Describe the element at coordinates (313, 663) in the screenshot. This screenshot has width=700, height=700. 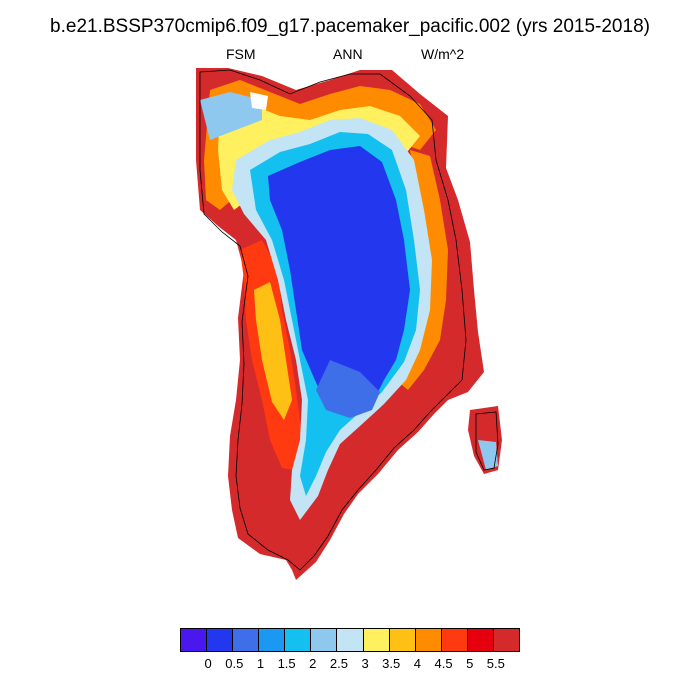
I see `colorbar-tick-label: 2` at that location.